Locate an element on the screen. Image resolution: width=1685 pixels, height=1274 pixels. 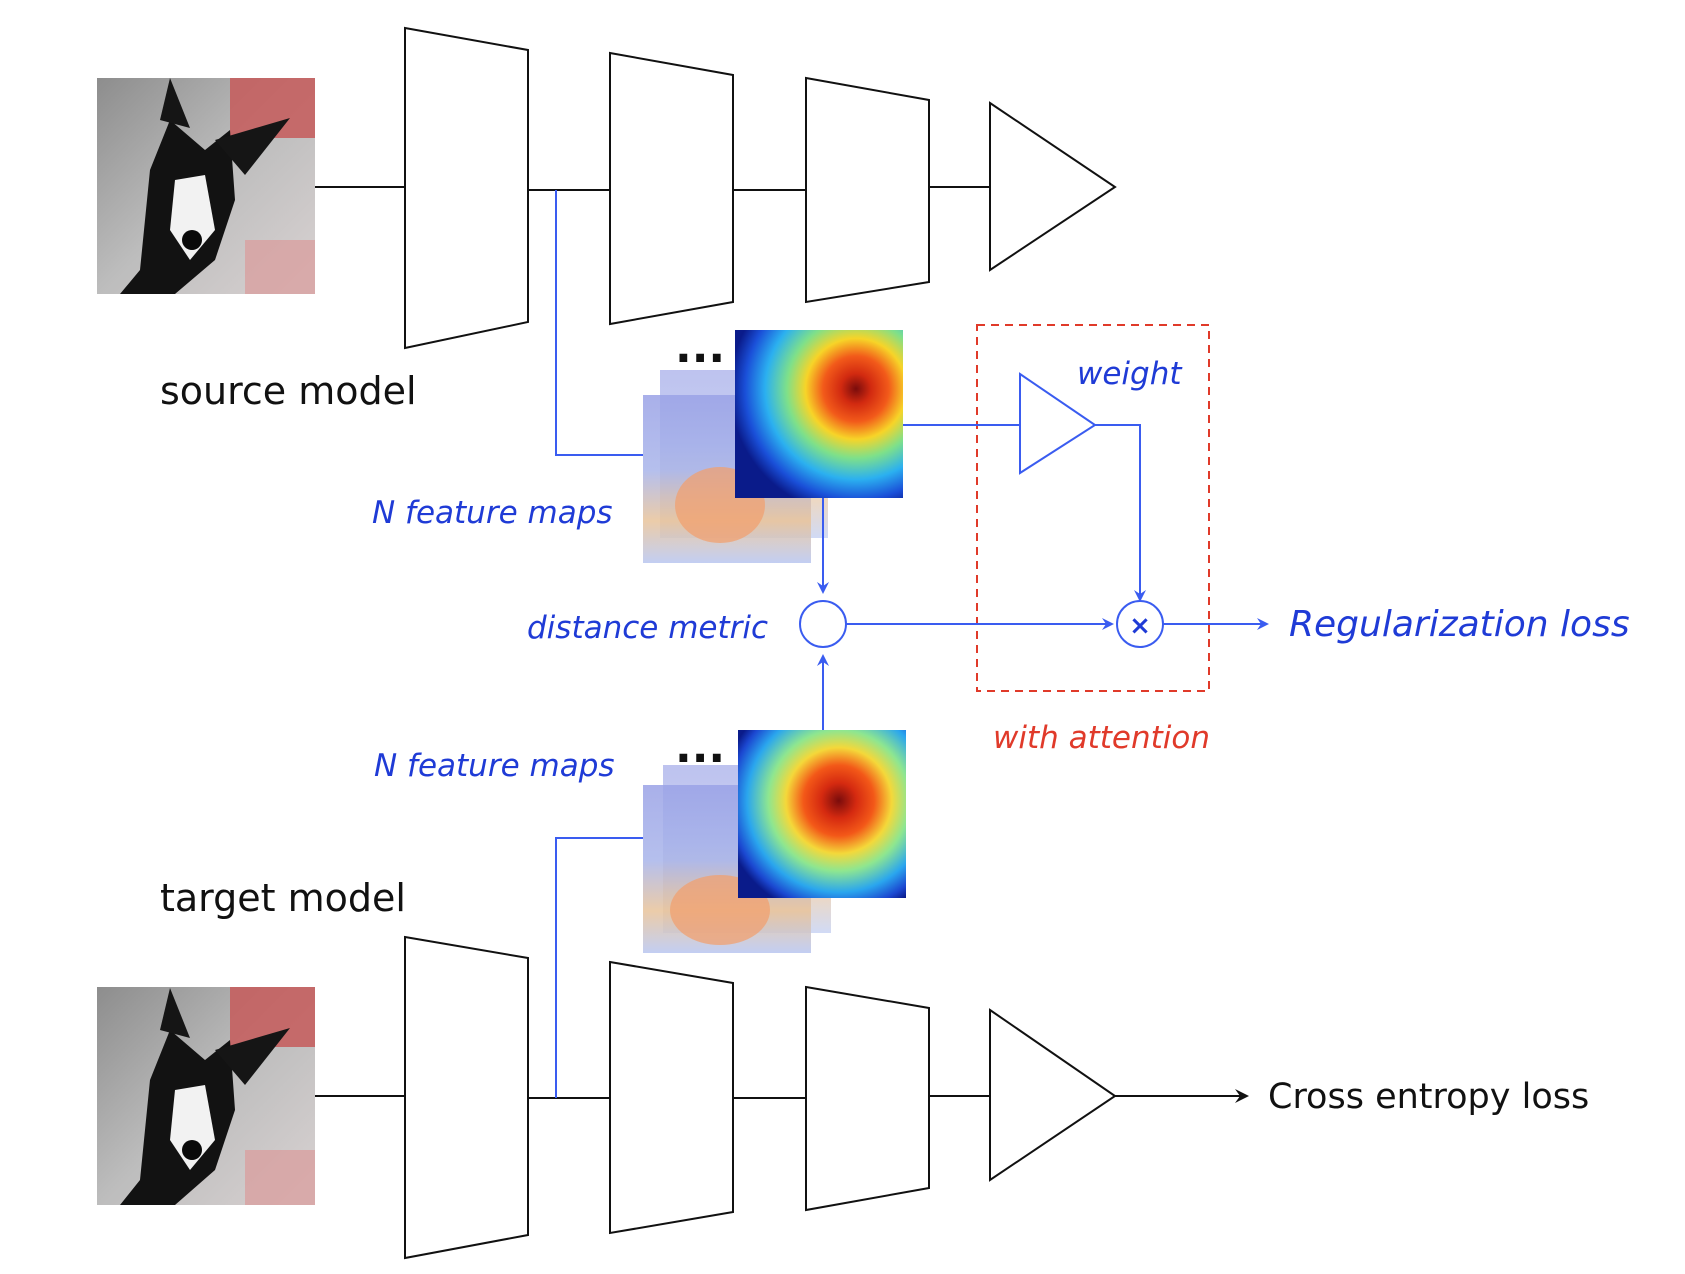
attention-box is located at coordinates (1093, 508).